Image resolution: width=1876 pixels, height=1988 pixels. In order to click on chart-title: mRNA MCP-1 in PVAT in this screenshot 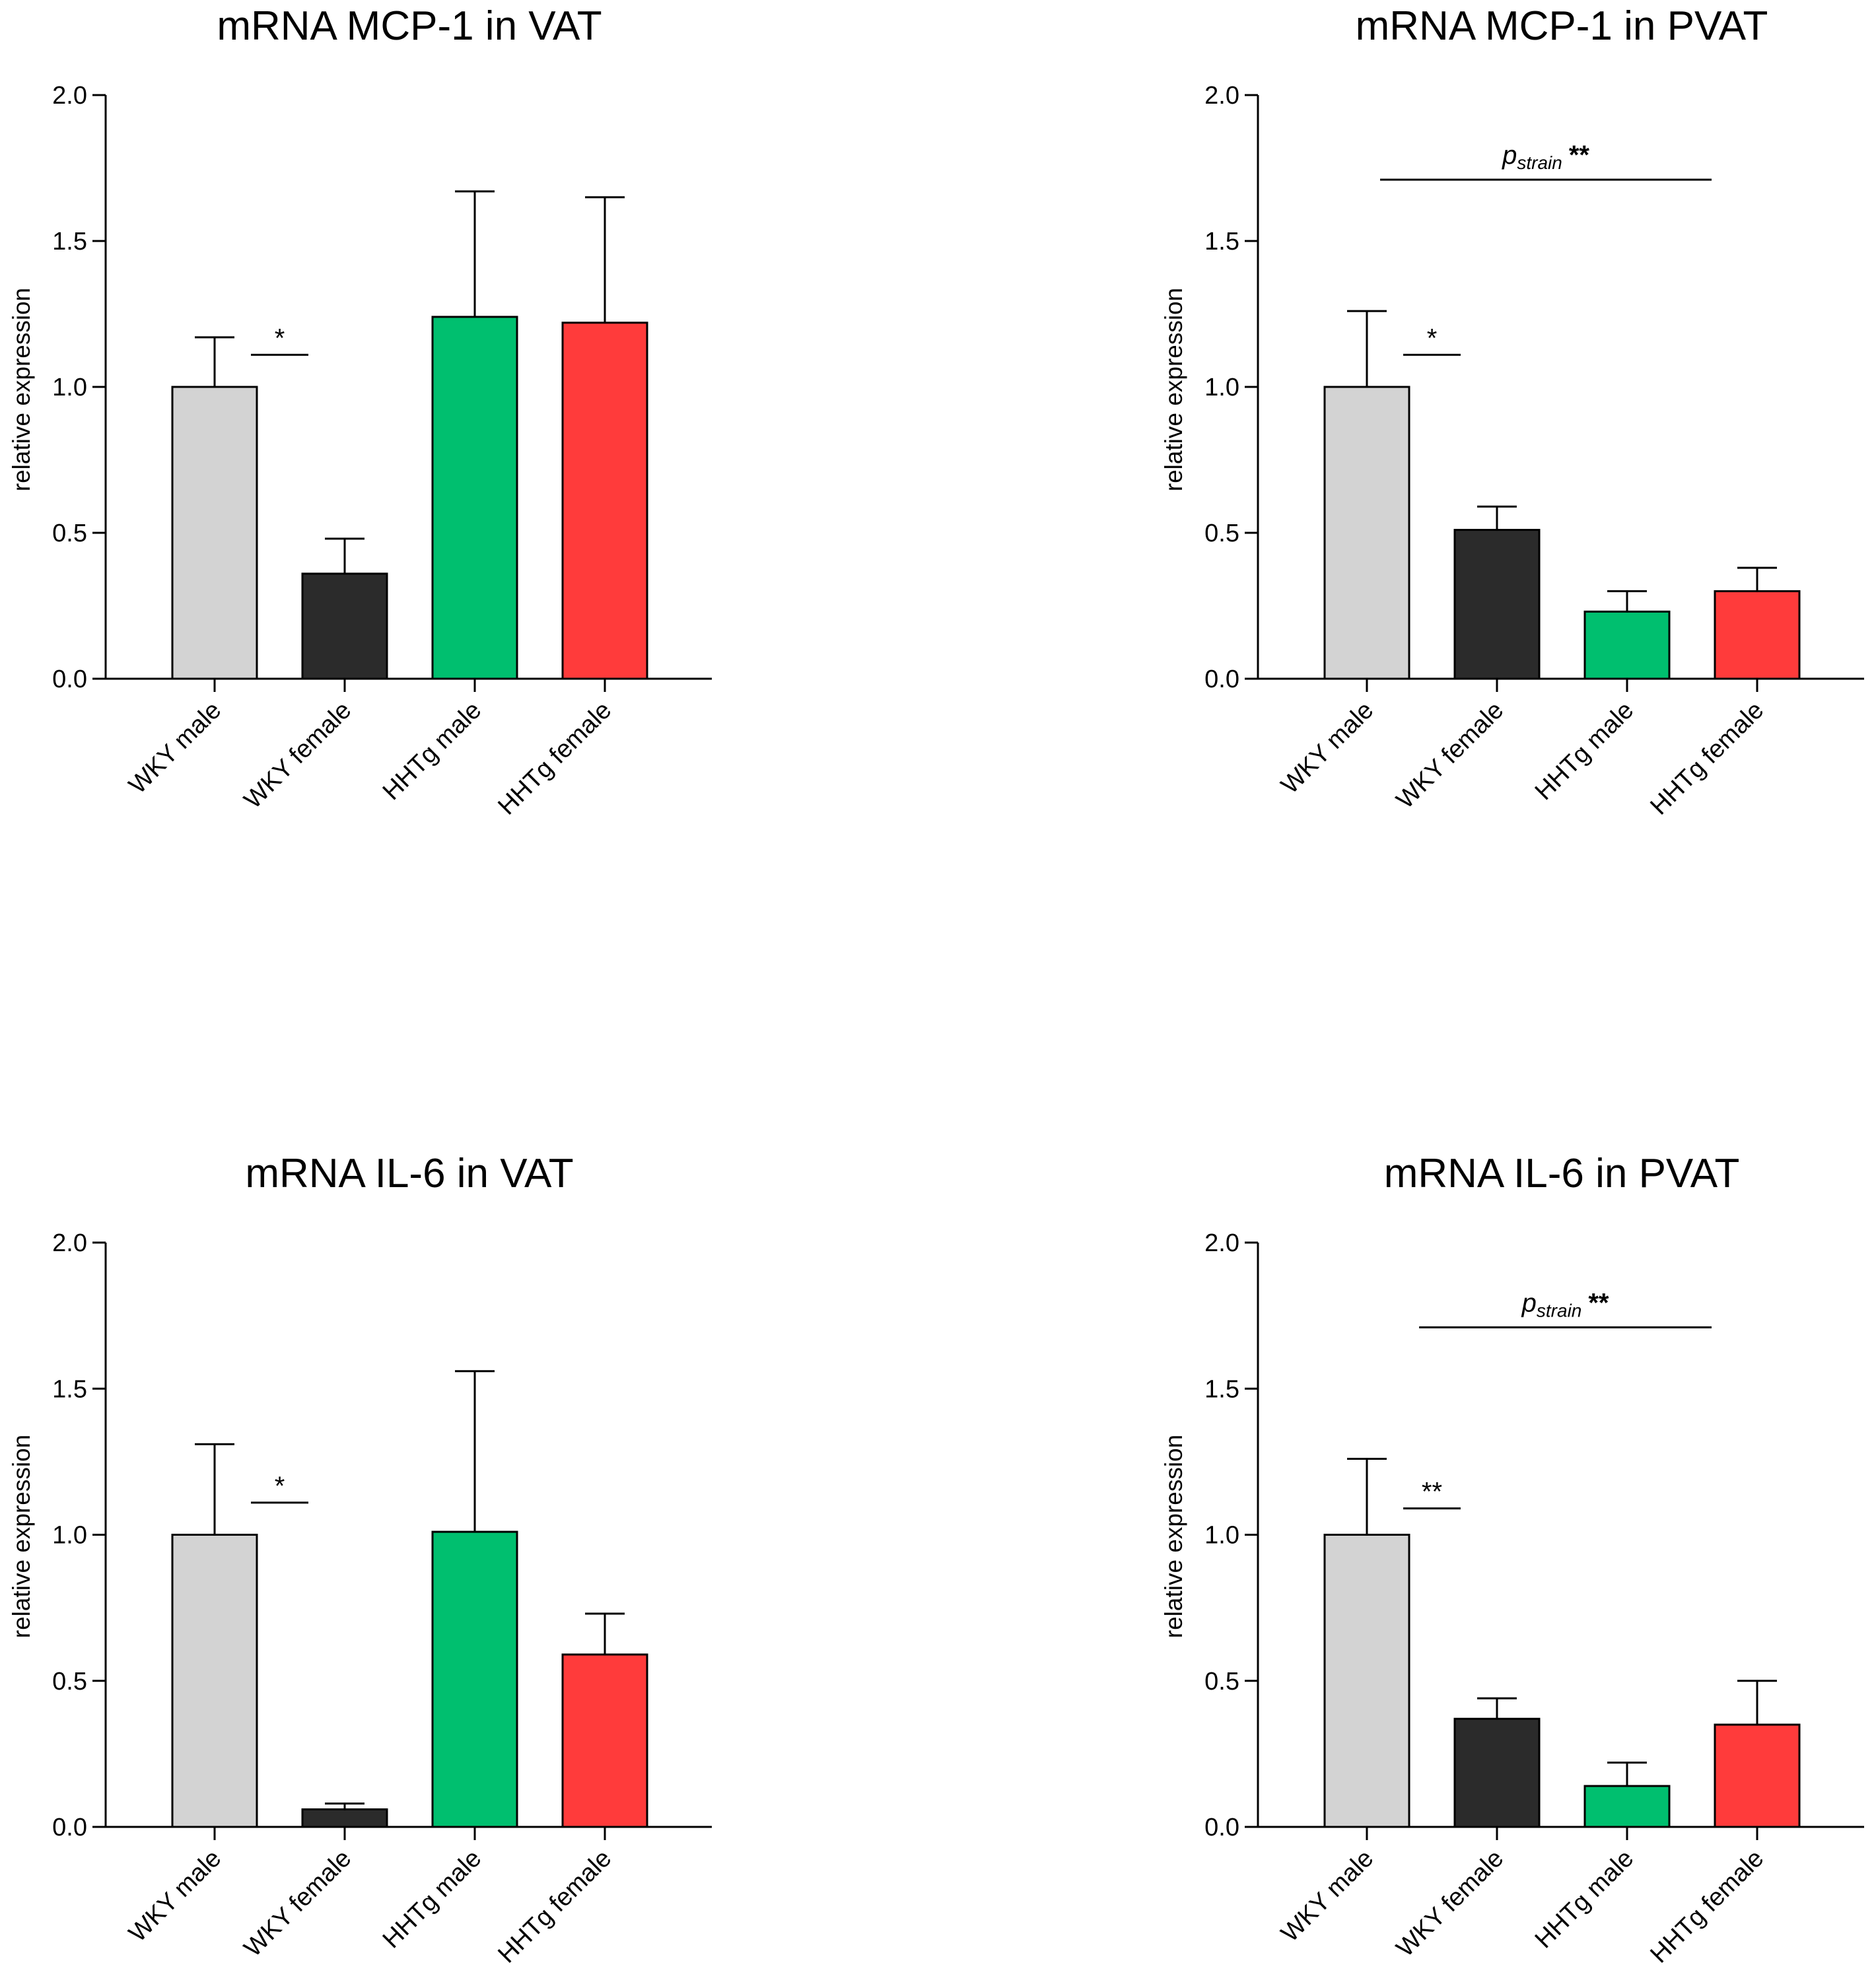, I will do `click(1562, 26)`.